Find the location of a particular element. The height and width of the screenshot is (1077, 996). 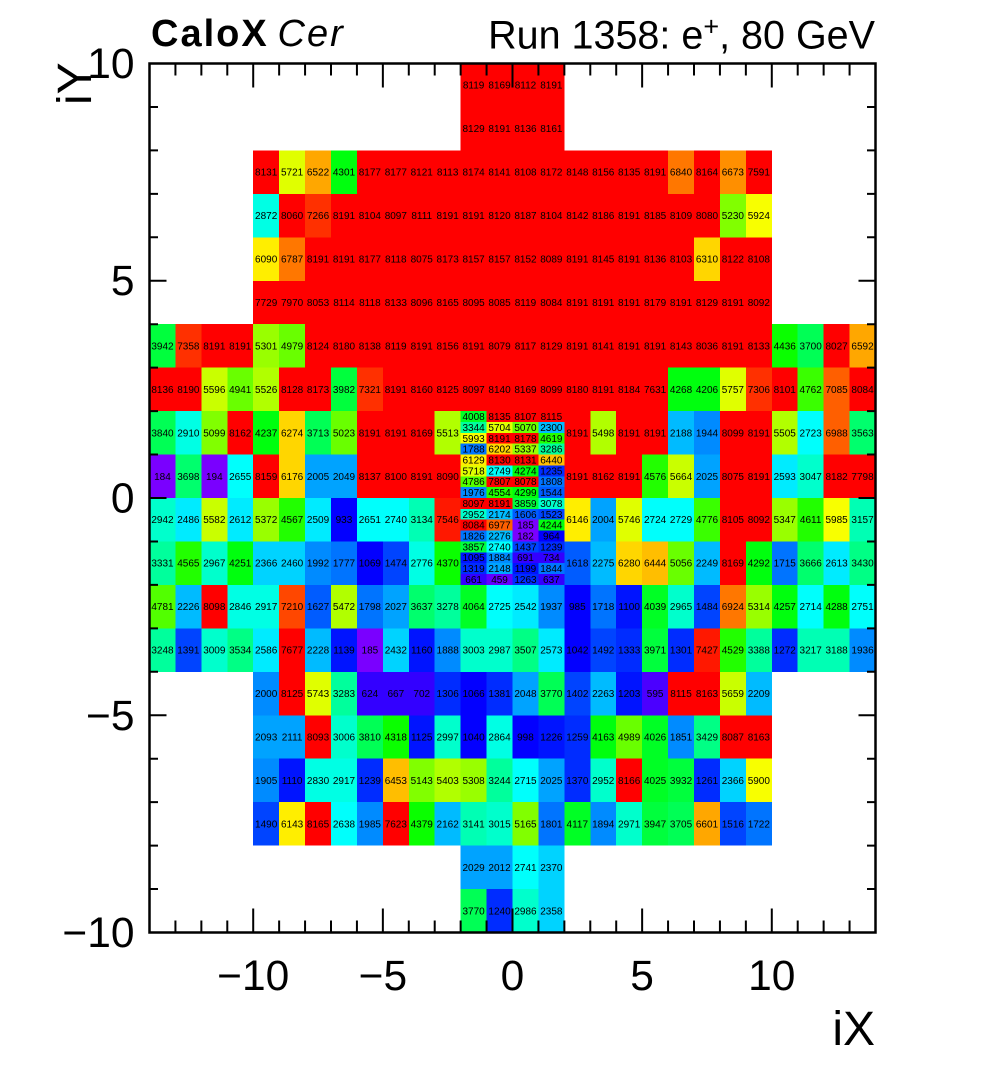

svg-text: 5746 is located at coordinates (629, 520).